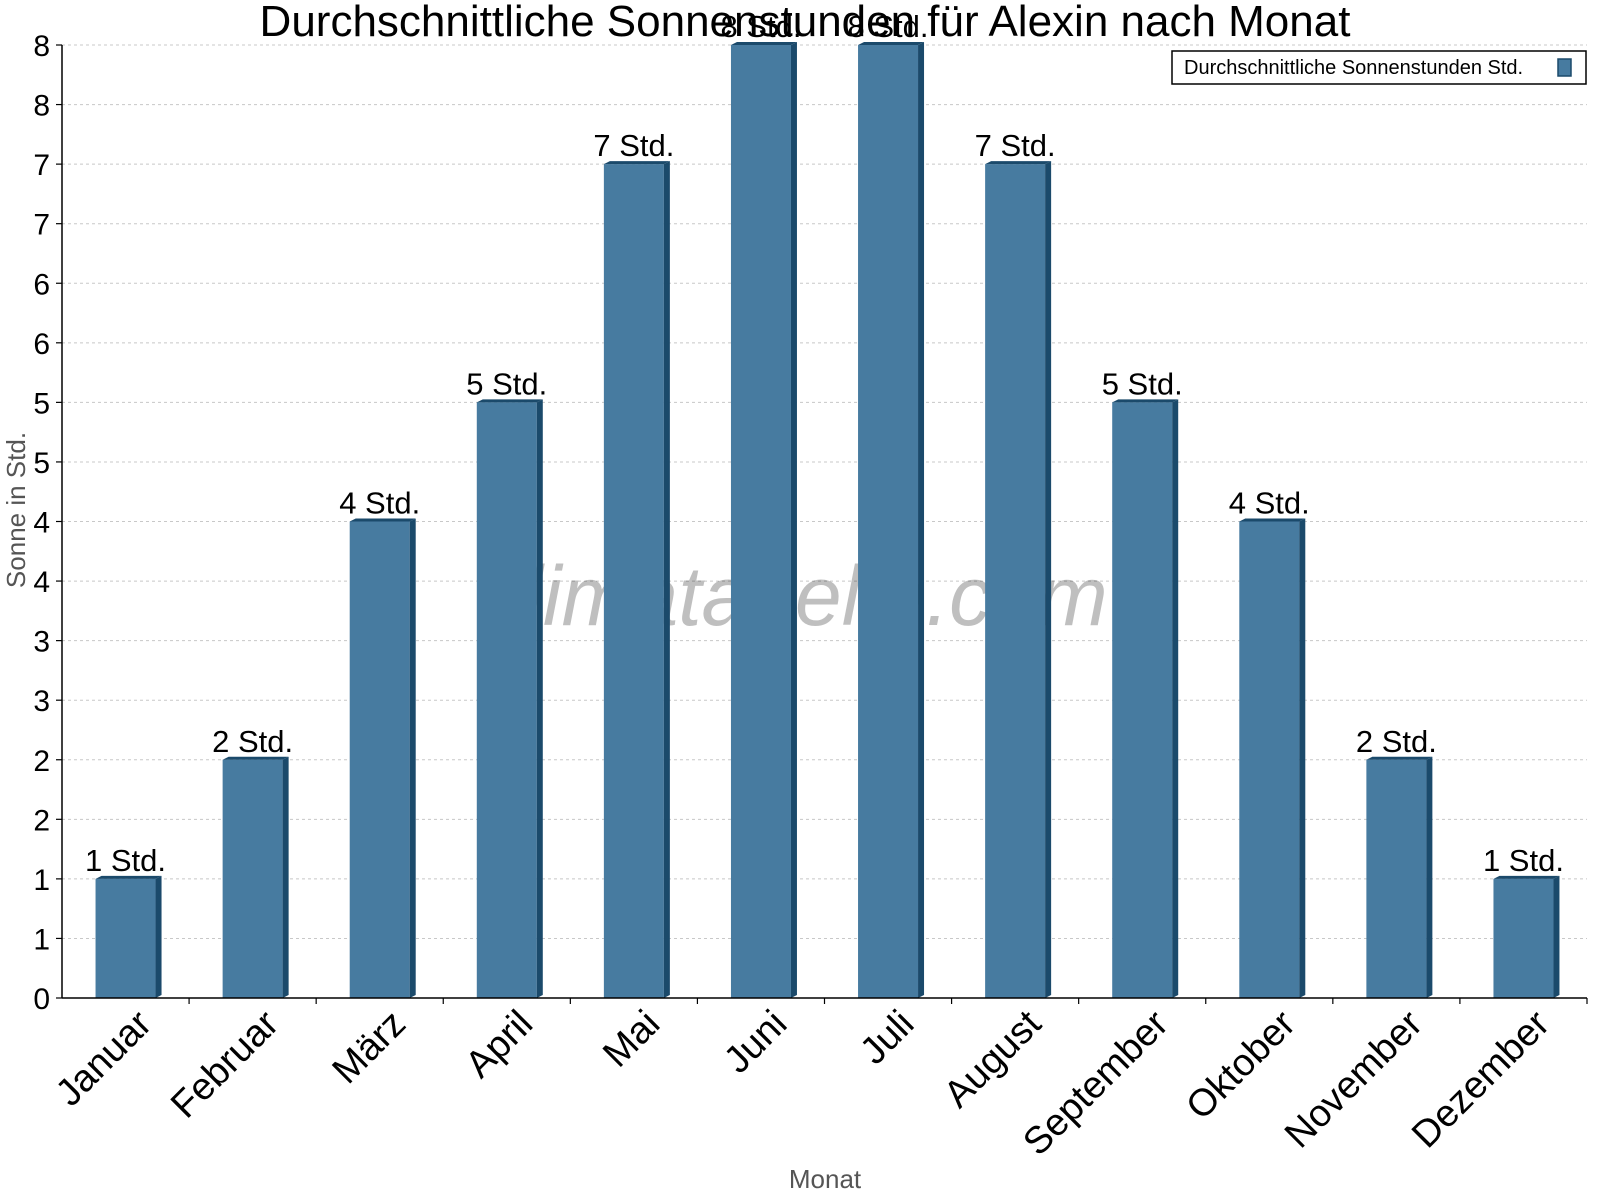  What do you see at coordinates (41, 999) in the screenshot?
I see `y-tick-label: 0` at bounding box center [41, 999].